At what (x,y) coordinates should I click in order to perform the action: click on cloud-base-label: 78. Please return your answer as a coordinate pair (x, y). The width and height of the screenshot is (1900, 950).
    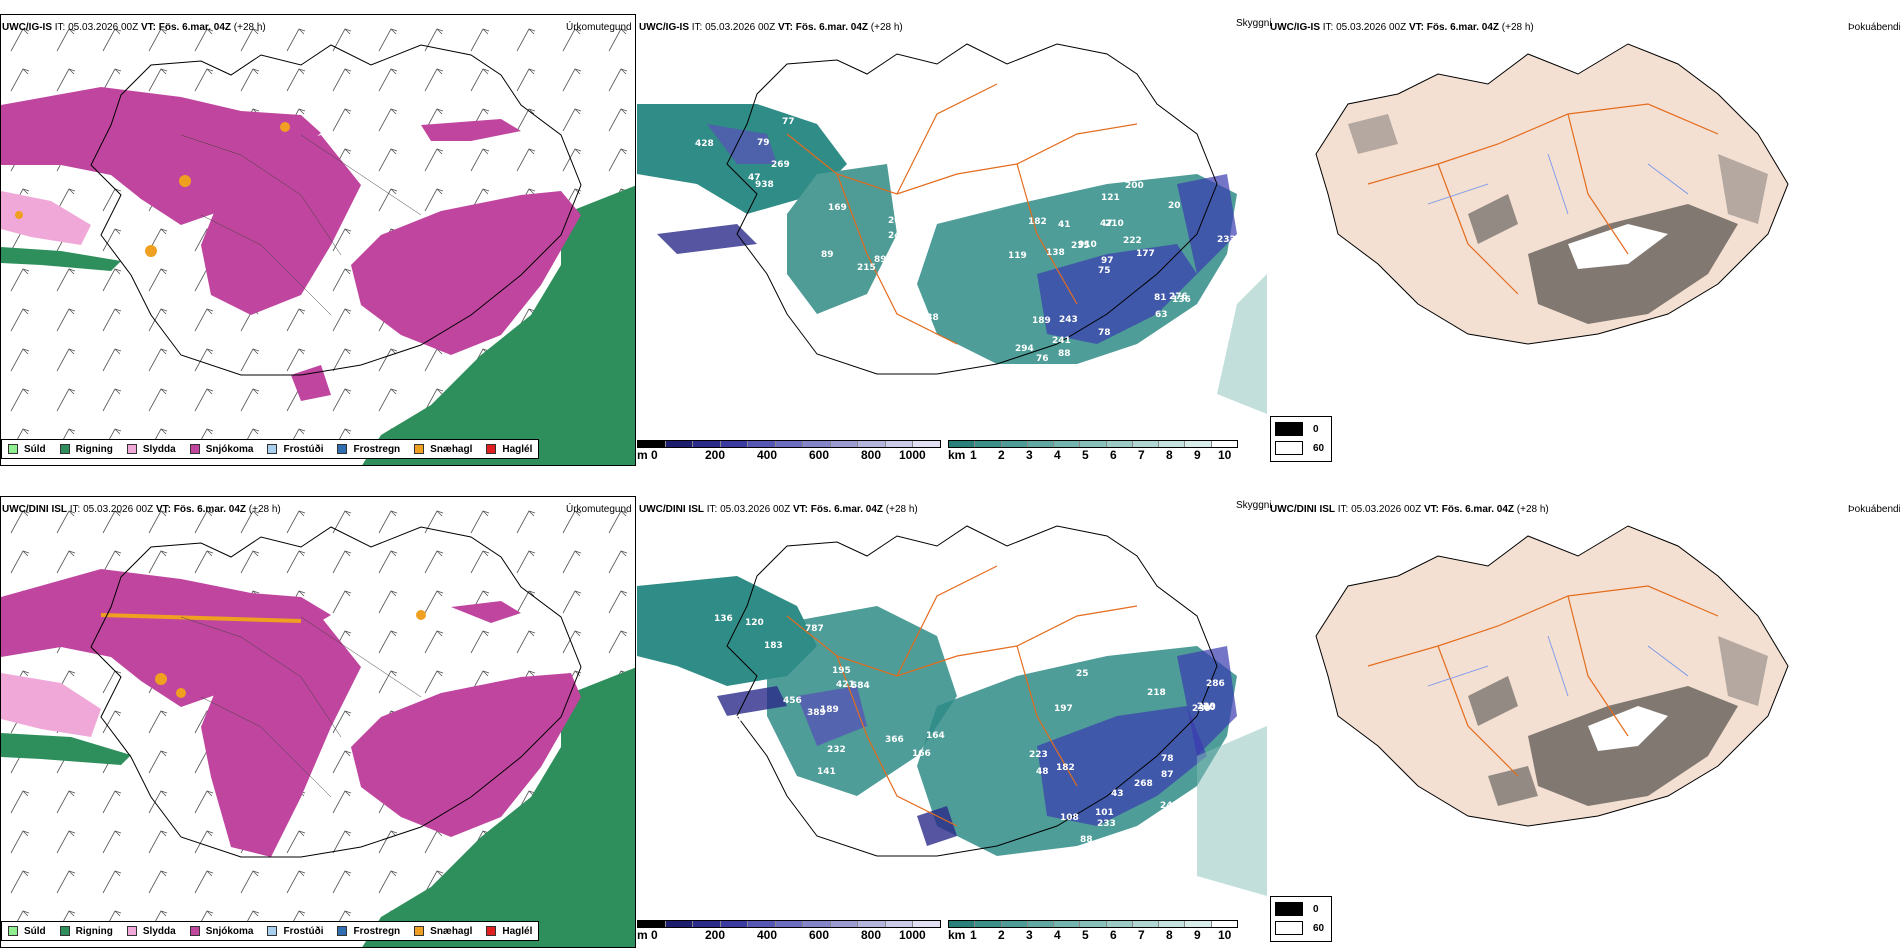
    Looking at the image, I should click on (1104, 333).